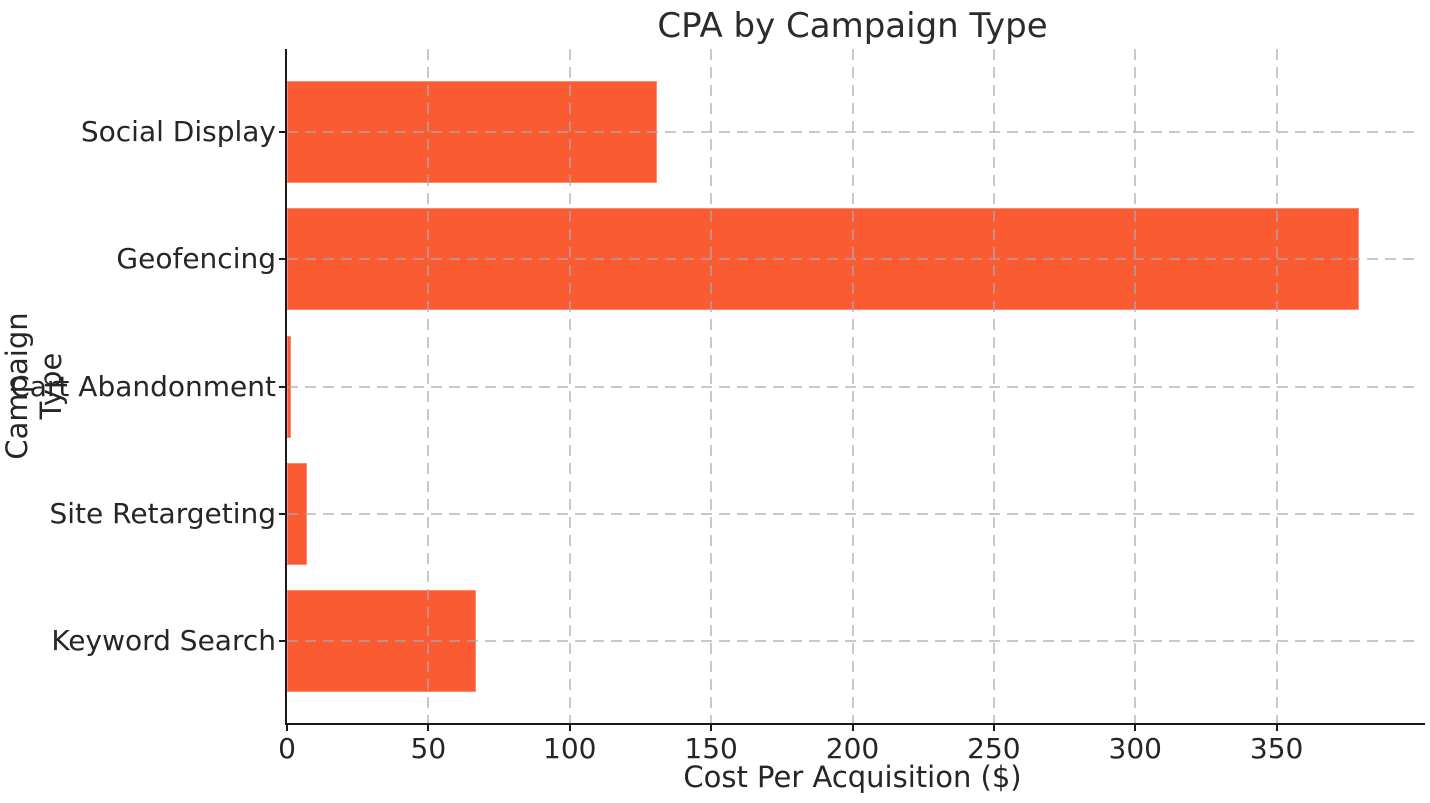 This screenshot has width=1430, height=803. What do you see at coordinates (428, 748) in the screenshot?
I see `x-tick-label: 50` at bounding box center [428, 748].